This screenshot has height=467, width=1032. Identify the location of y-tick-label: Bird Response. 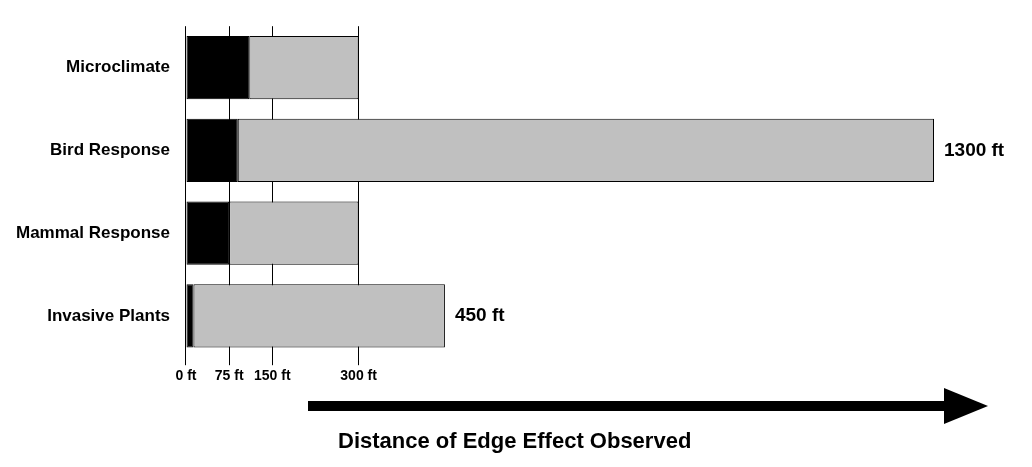
(110, 150).